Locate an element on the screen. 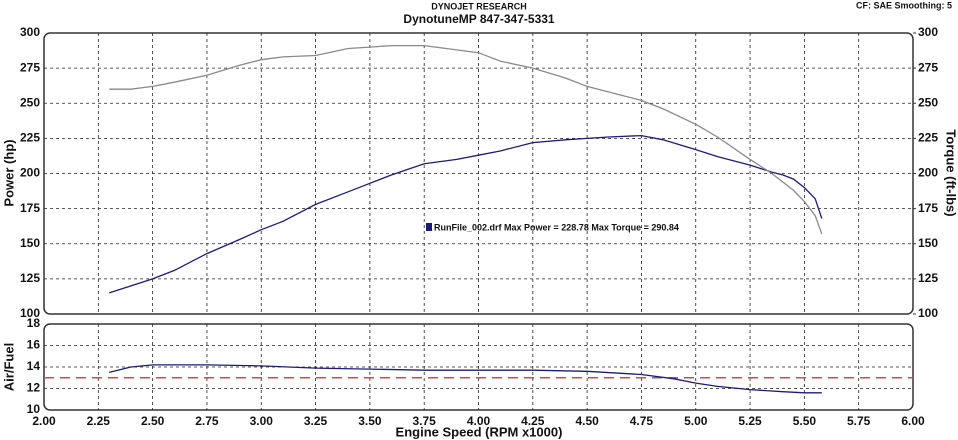 Image resolution: width=958 pixels, height=440 pixels. y-tick-label: 16 is located at coordinates (34, 345).